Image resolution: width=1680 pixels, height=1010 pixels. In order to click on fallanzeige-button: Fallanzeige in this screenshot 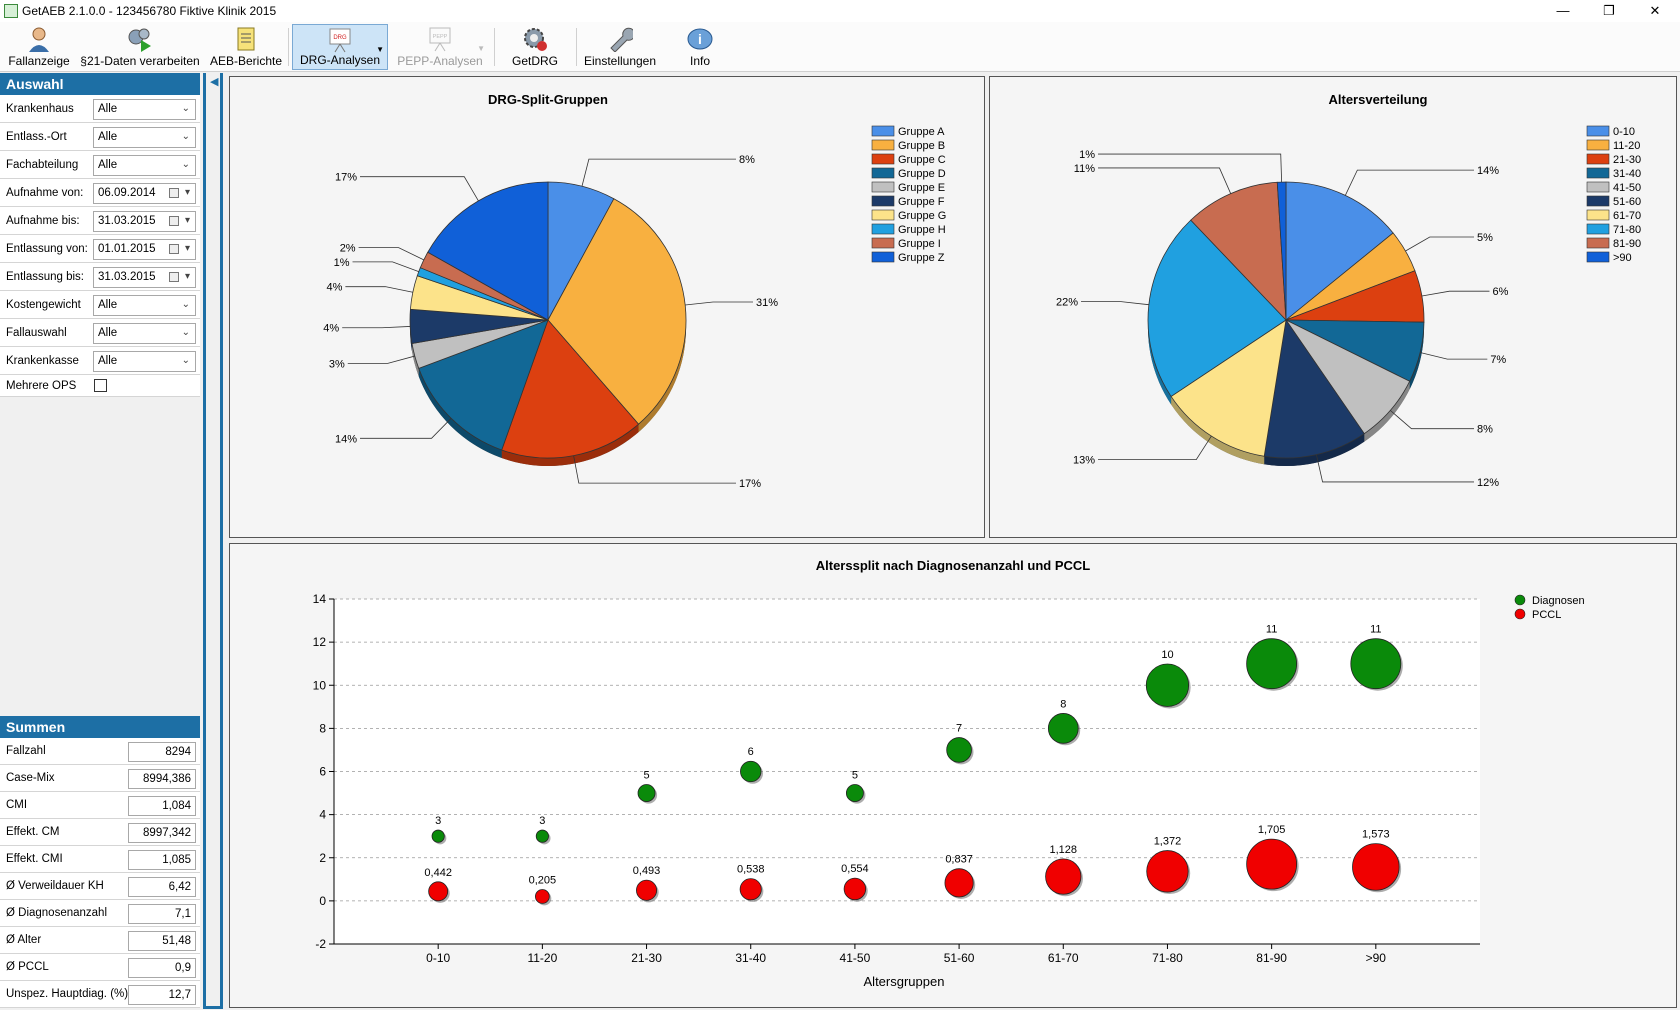, I will do `click(39, 47)`.